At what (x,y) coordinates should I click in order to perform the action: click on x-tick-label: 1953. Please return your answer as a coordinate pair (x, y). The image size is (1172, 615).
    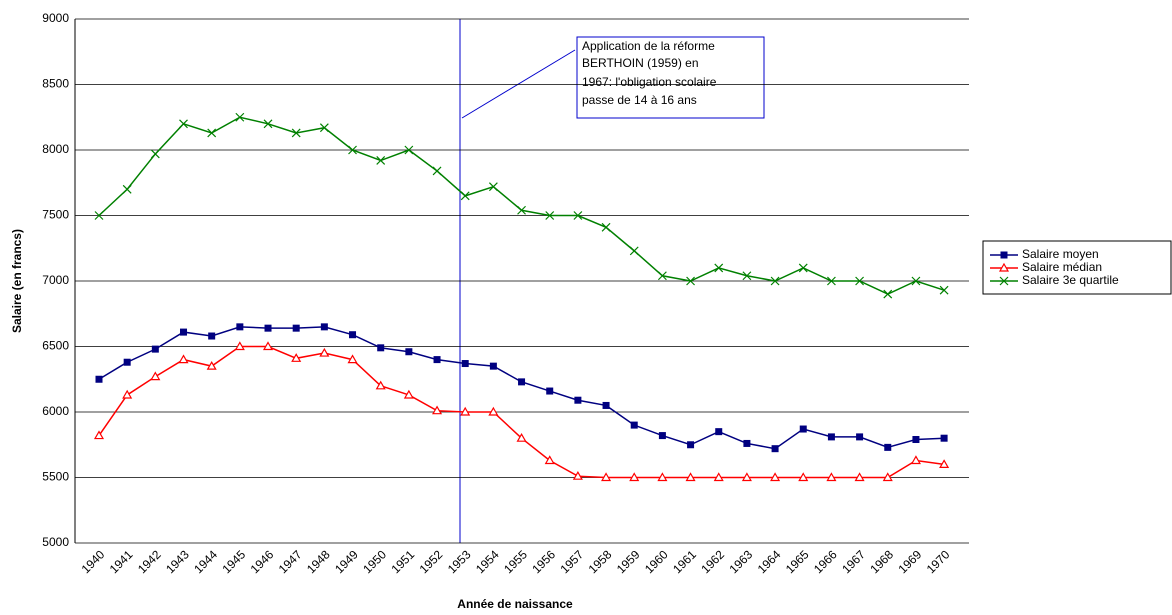
    Looking at the image, I should click on (459, 561).